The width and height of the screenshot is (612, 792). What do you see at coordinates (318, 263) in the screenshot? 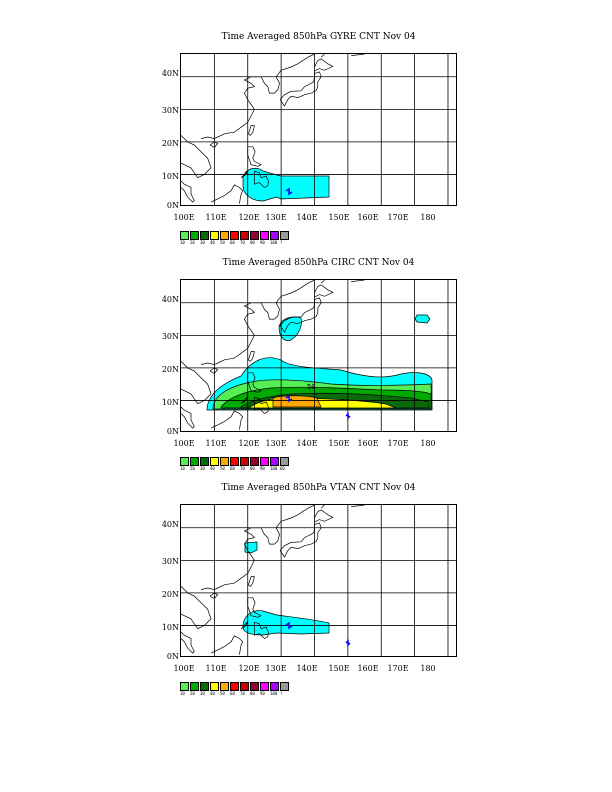
I see `panel-title: Time Averaged 850hPa CIRC CNT Nov 04` at bounding box center [318, 263].